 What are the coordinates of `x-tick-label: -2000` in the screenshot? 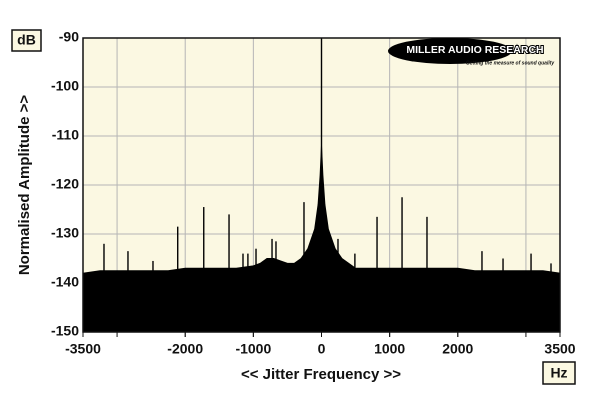 It's located at (185, 349).